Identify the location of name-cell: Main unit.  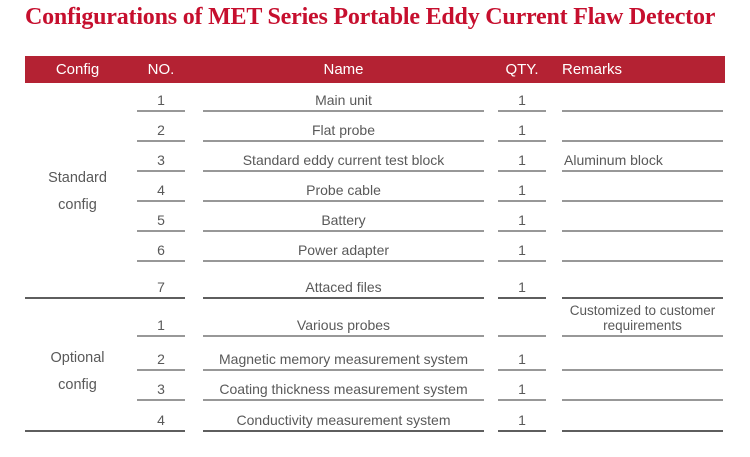
(343, 97).